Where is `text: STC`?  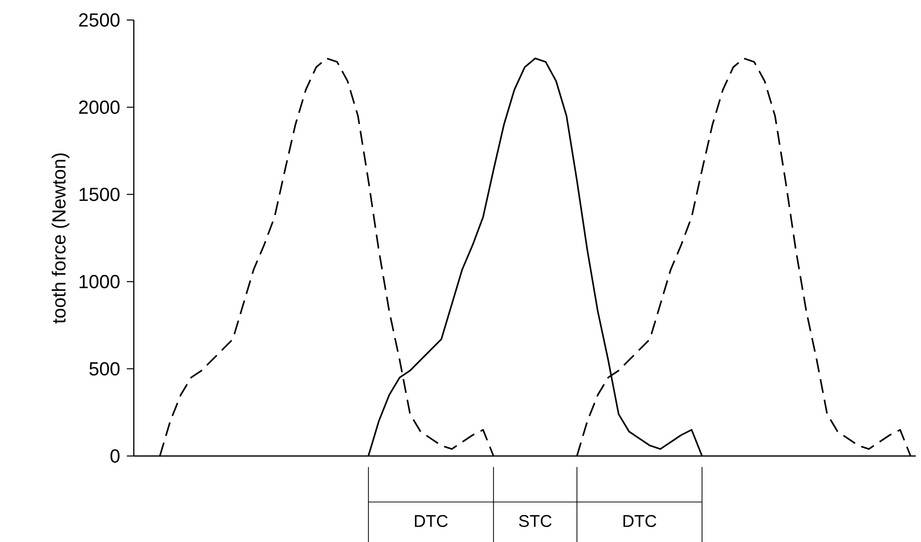
text: STC is located at coordinates (535, 521).